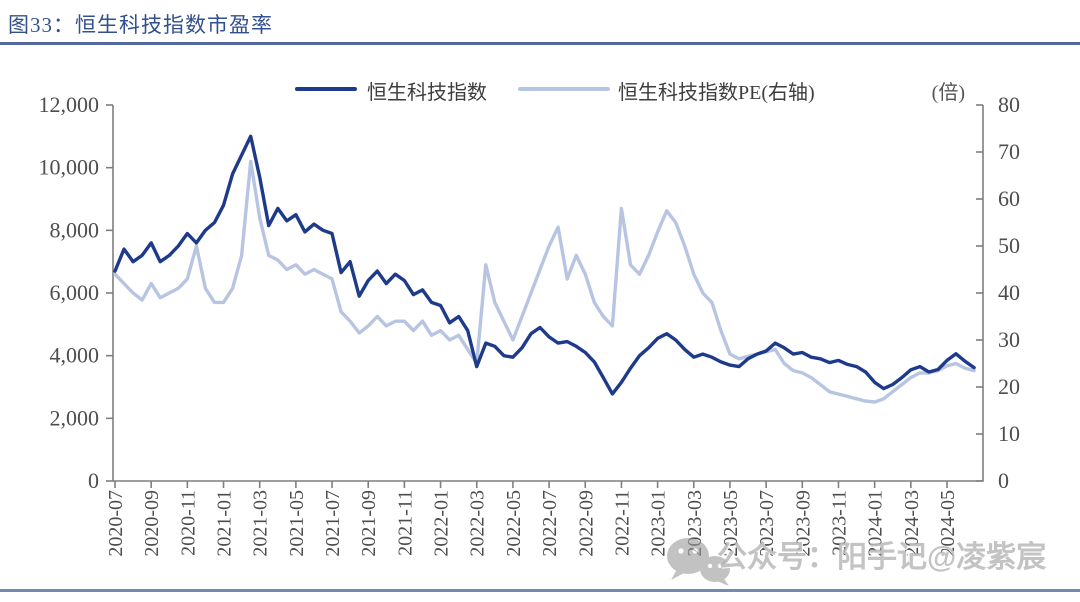 Image resolution: width=1080 pixels, height=602 pixels. Describe the element at coordinates (882, 557) in the screenshot. I see `watermark-text: 公众号：阳手记@凌紫宸` at that location.